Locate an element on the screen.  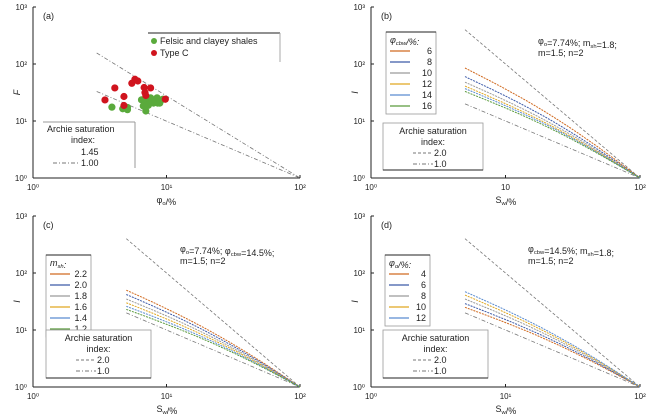
series-line-1.4 is located at coordinates (213, 346).